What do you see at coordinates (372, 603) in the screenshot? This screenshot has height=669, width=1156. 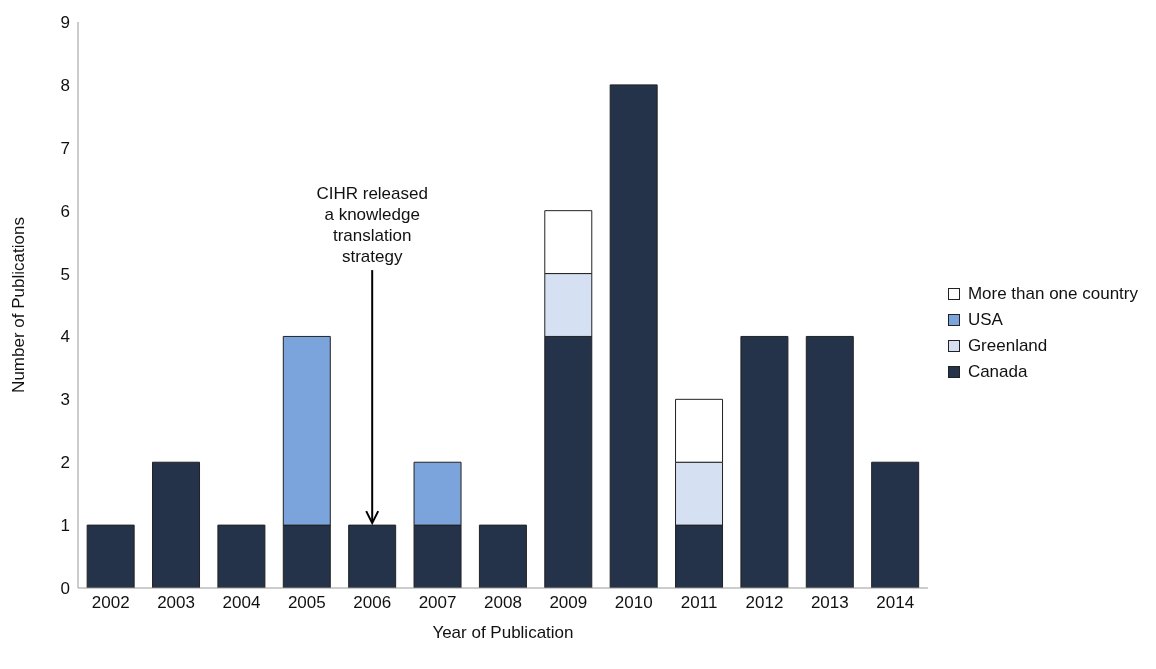 I see `x-tick-label: 2006` at bounding box center [372, 603].